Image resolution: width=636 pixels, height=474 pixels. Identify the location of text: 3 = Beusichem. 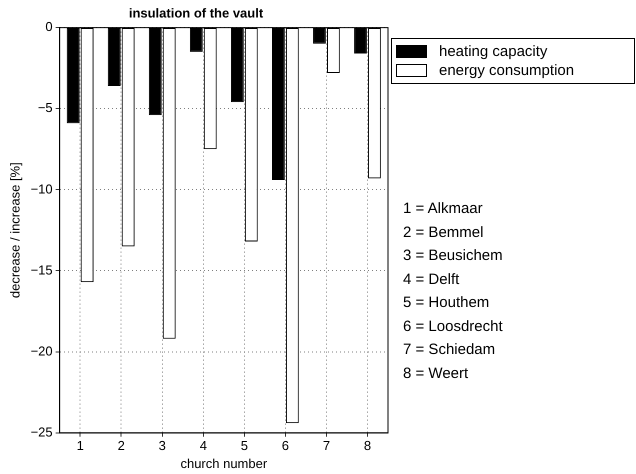
(453, 256).